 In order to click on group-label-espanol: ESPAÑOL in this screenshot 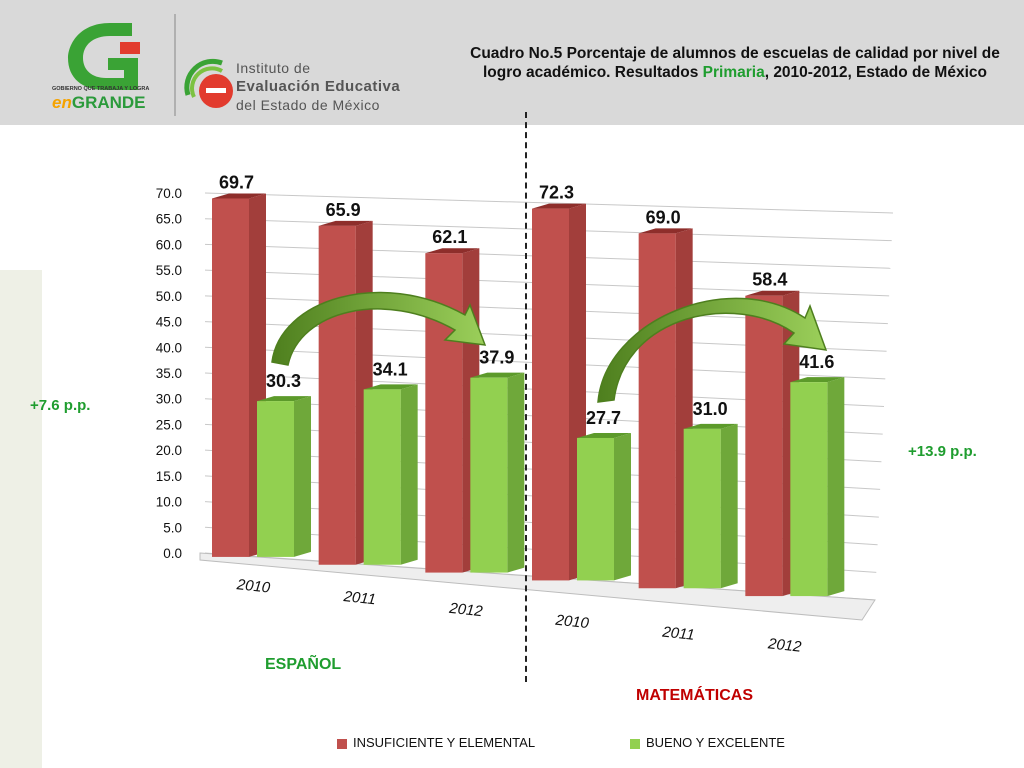, I will do `click(303, 664)`.